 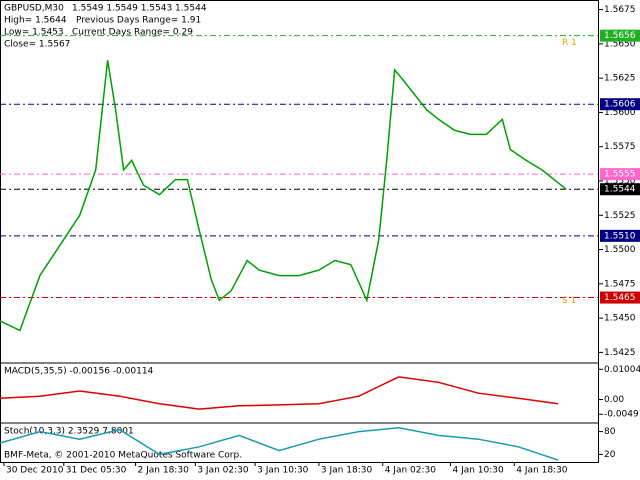 What do you see at coordinates (614, 400) in the screenshot?
I see `y-tick-label: 0.00` at bounding box center [614, 400].